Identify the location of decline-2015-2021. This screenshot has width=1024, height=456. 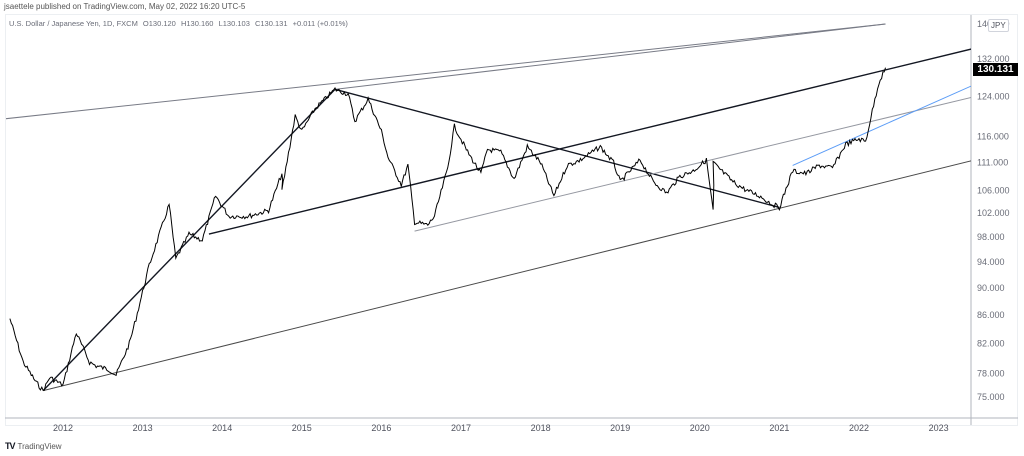
(557, 148).